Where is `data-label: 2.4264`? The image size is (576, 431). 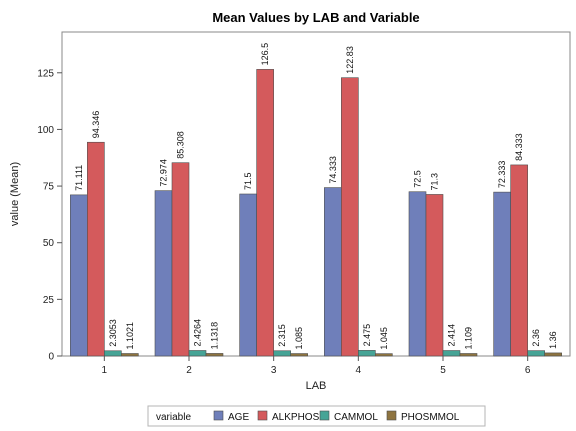 data-label: 2.4264 is located at coordinates (198, 333).